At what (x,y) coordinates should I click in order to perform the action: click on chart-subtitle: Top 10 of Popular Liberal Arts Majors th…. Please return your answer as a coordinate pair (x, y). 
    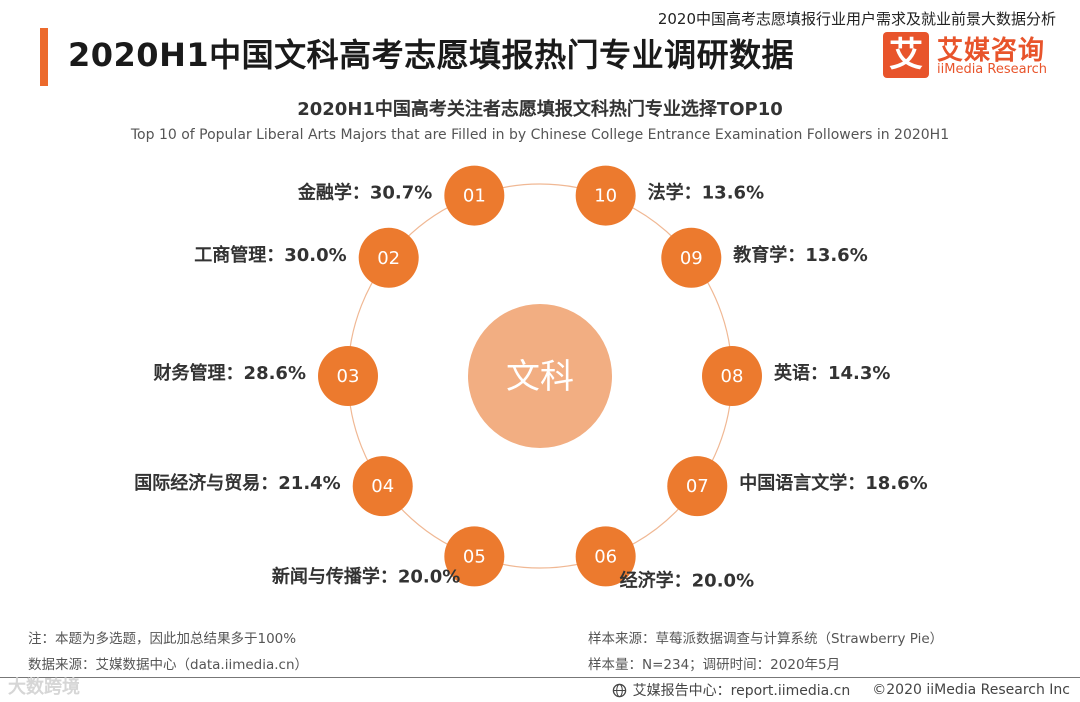
    Looking at the image, I should click on (540, 135).